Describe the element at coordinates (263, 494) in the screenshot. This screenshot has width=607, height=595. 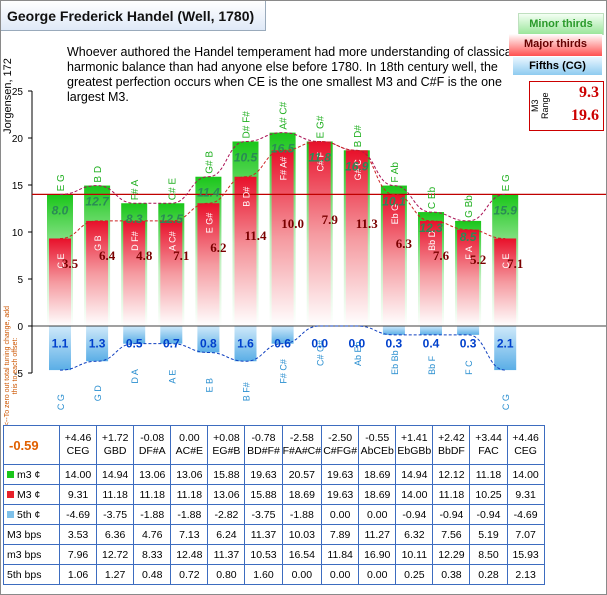
I see `table-cell: 15.88` at that location.